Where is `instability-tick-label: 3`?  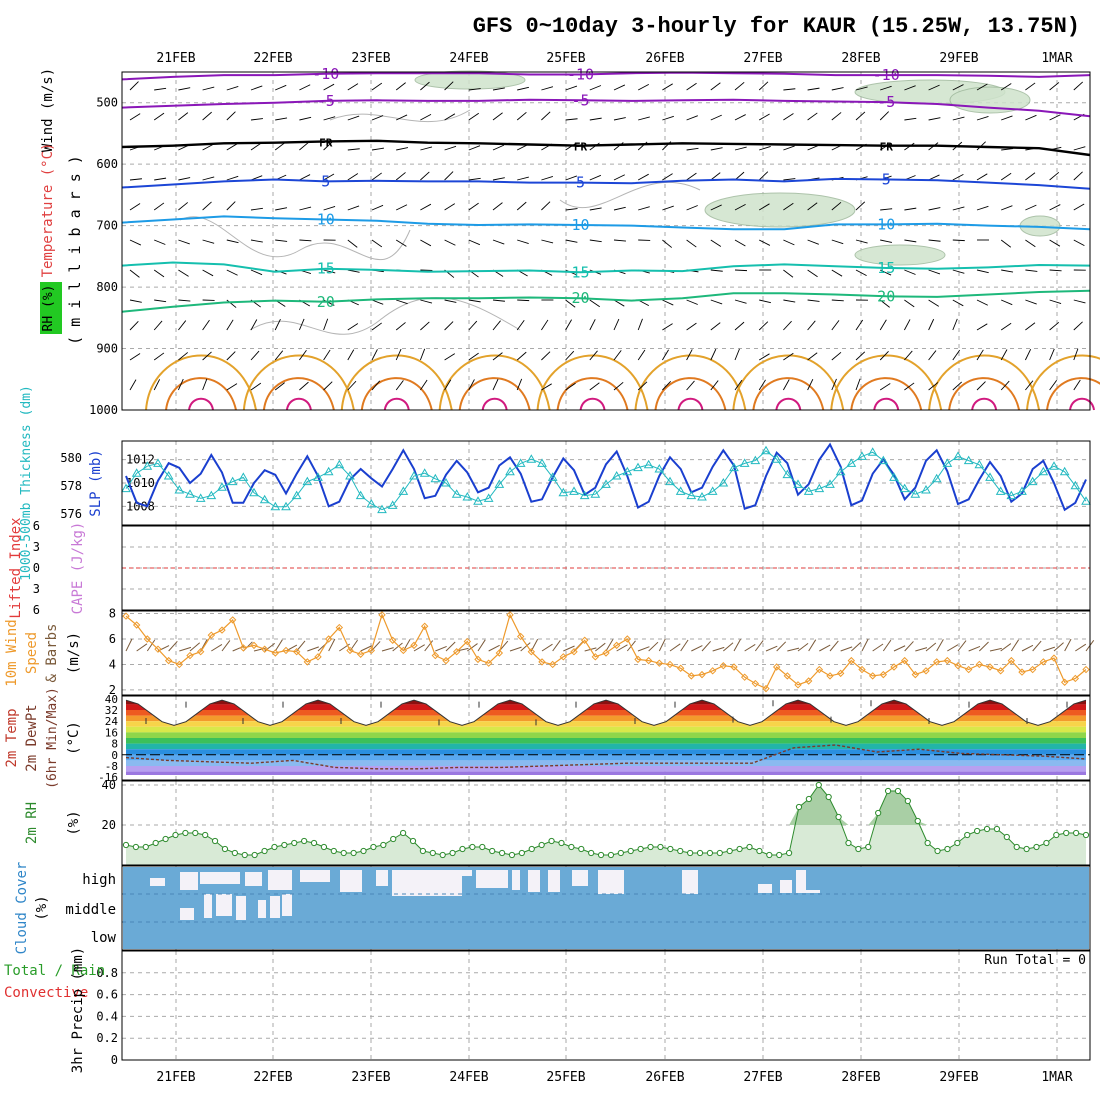 instability-tick-label: 3 is located at coordinates (36, 547).